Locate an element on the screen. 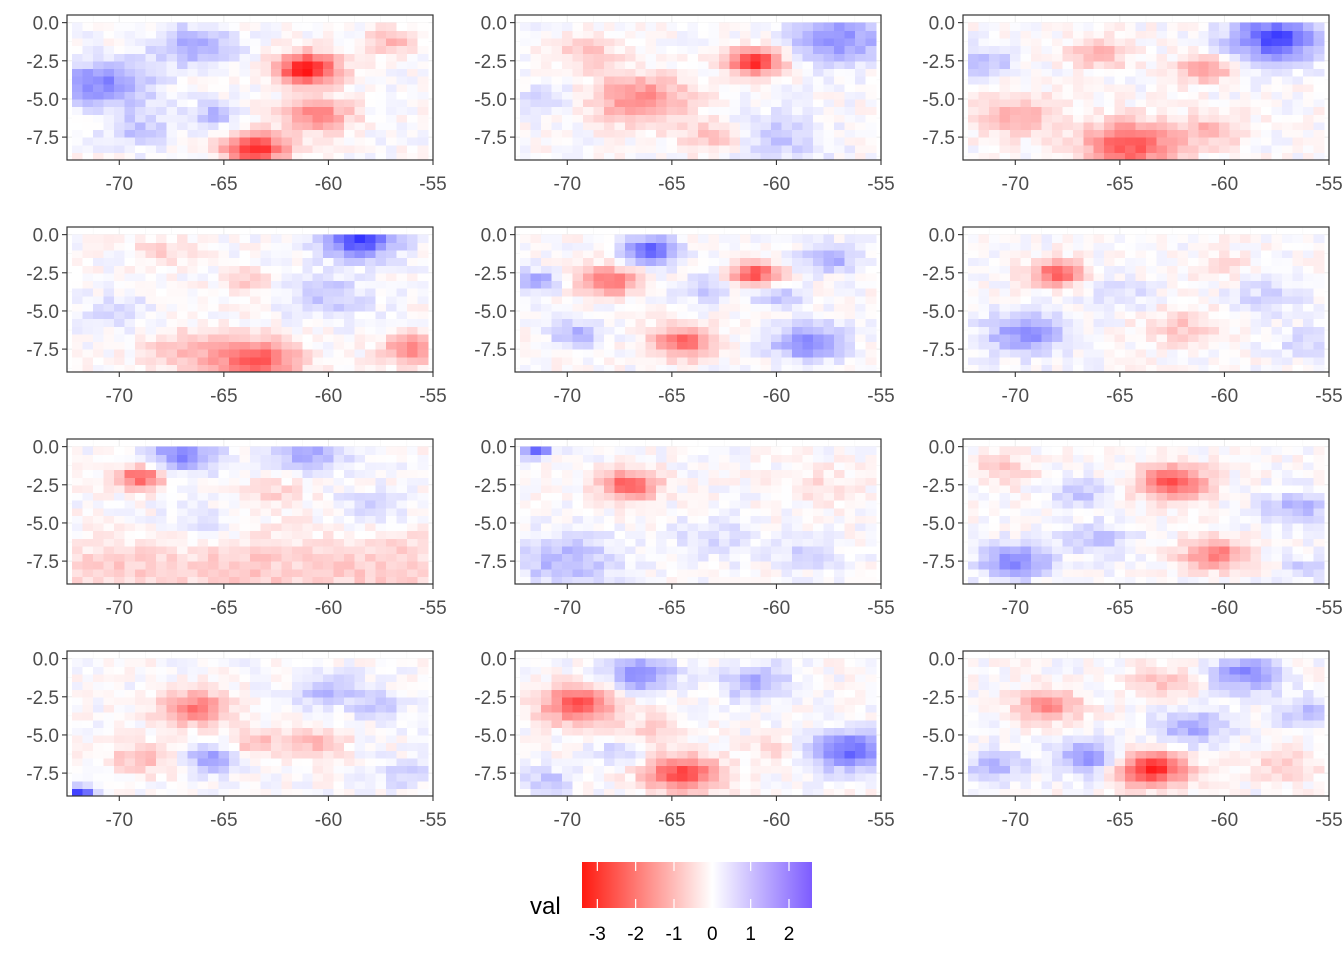 The image size is (1344, 960). facet-panel-1: 0.0-2.5-5.0-7.5-70 -65 -60 -55 is located at coordinates (236, 104).